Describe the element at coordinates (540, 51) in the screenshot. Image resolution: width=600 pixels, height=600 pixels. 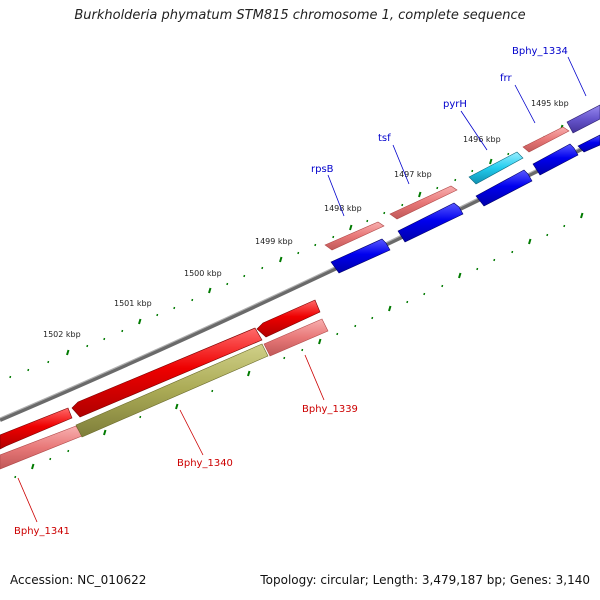
I see `gene-label-Bphy_1334: Bphy_1334` at that location.